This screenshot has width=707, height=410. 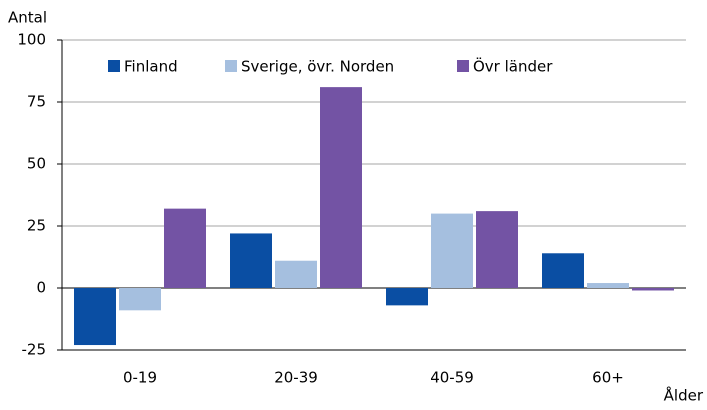 What do you see at coordinates (513, 66) in the screenshot?
I see `legend-label: Övr länder` at bounding box center [513, 66].